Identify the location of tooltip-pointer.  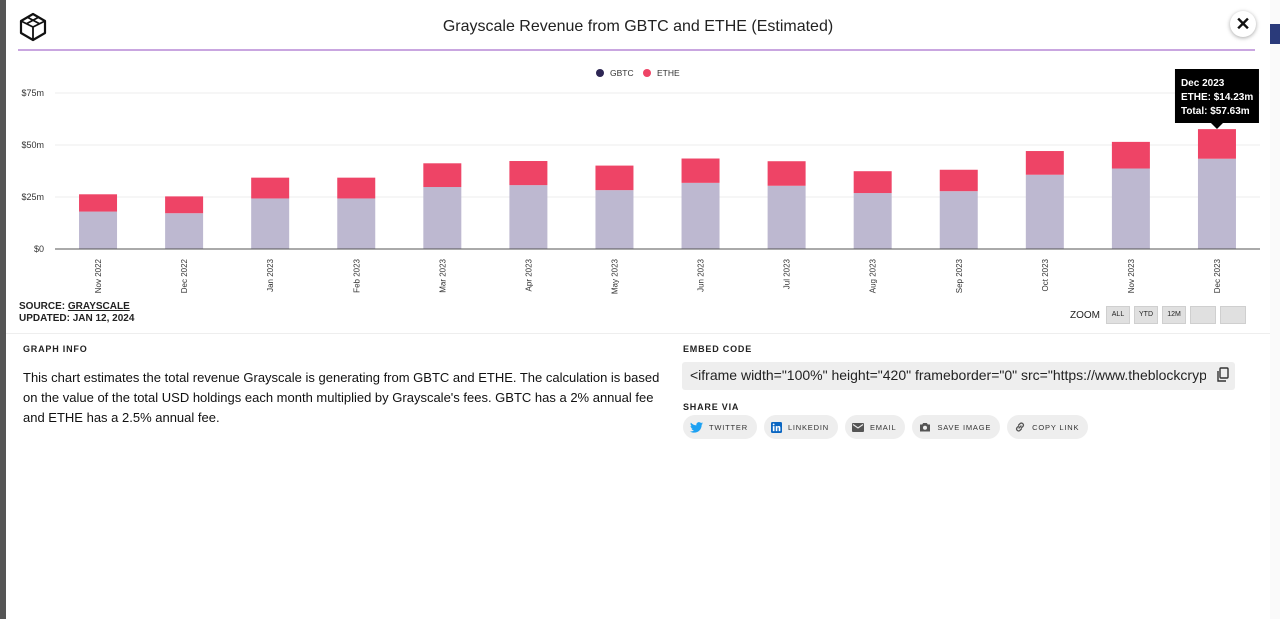
(1216, 126).